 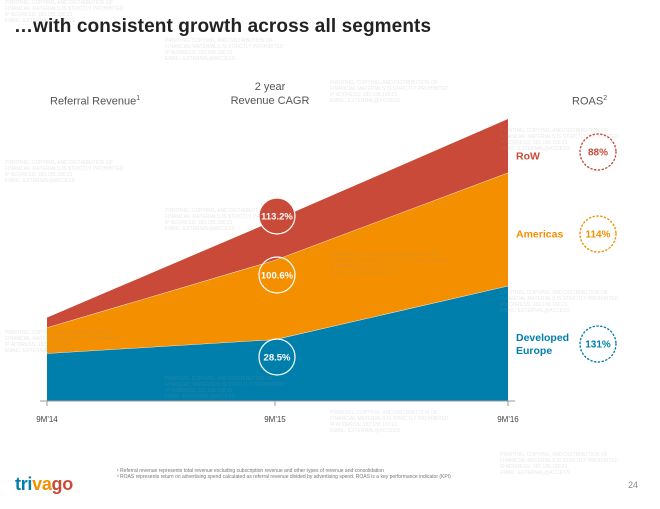 What do you see at coordinates (47, 419) in the screenshot?
I see `x-tick-label: 9M'14` at bounding box center [47, 419].